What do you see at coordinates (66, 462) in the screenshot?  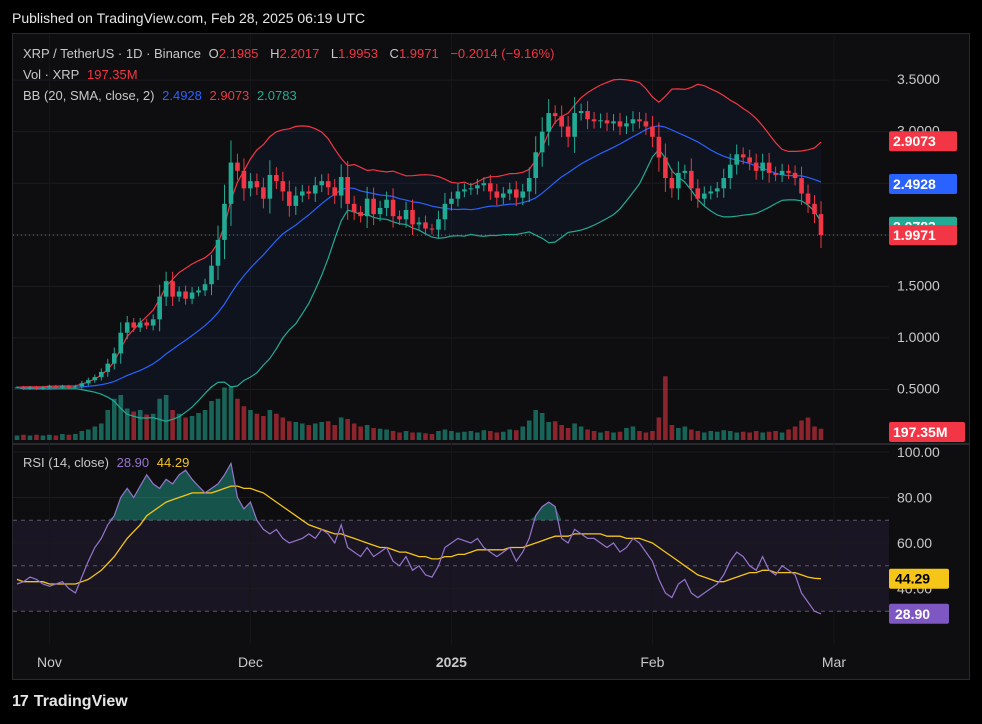 I see `rsi-label: RSI (14, close)` at bounding box center [66, 462].